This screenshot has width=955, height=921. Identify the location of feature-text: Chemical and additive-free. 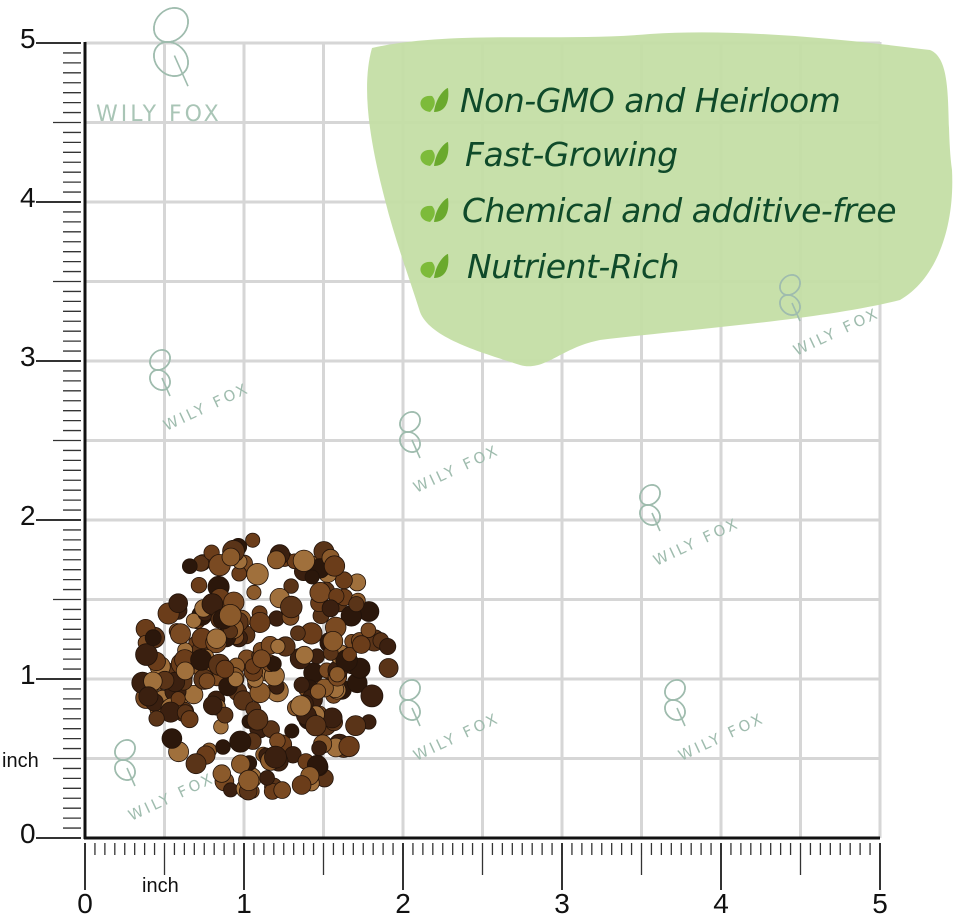
(679, 210).